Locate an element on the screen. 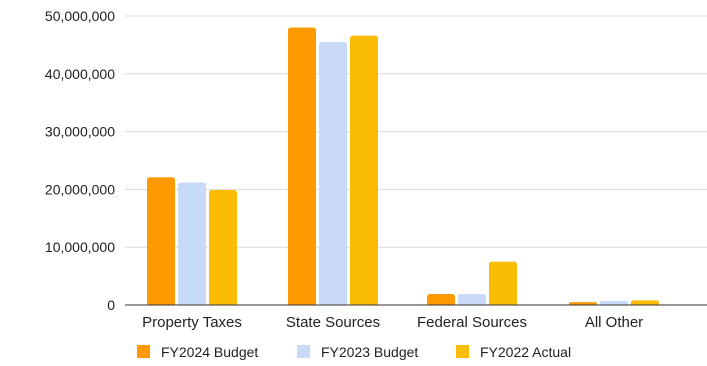  x-tick-label: Property Taxes is located at coordinates (192, 322).